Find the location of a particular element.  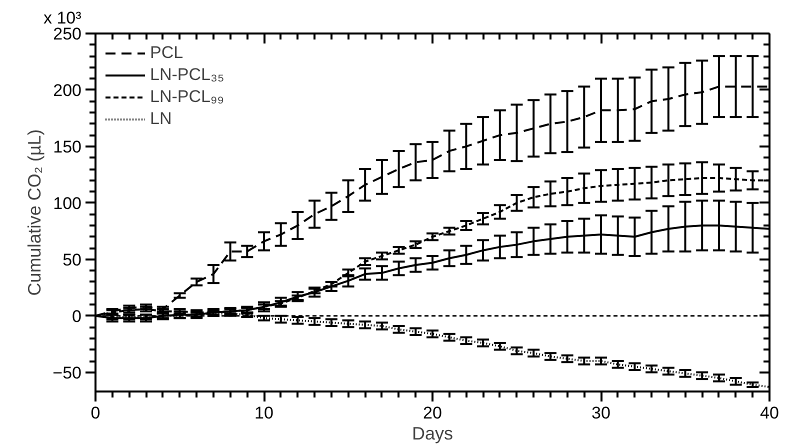

legend-label: LN-PCL₃₅ is located at coordinates (187, 75).